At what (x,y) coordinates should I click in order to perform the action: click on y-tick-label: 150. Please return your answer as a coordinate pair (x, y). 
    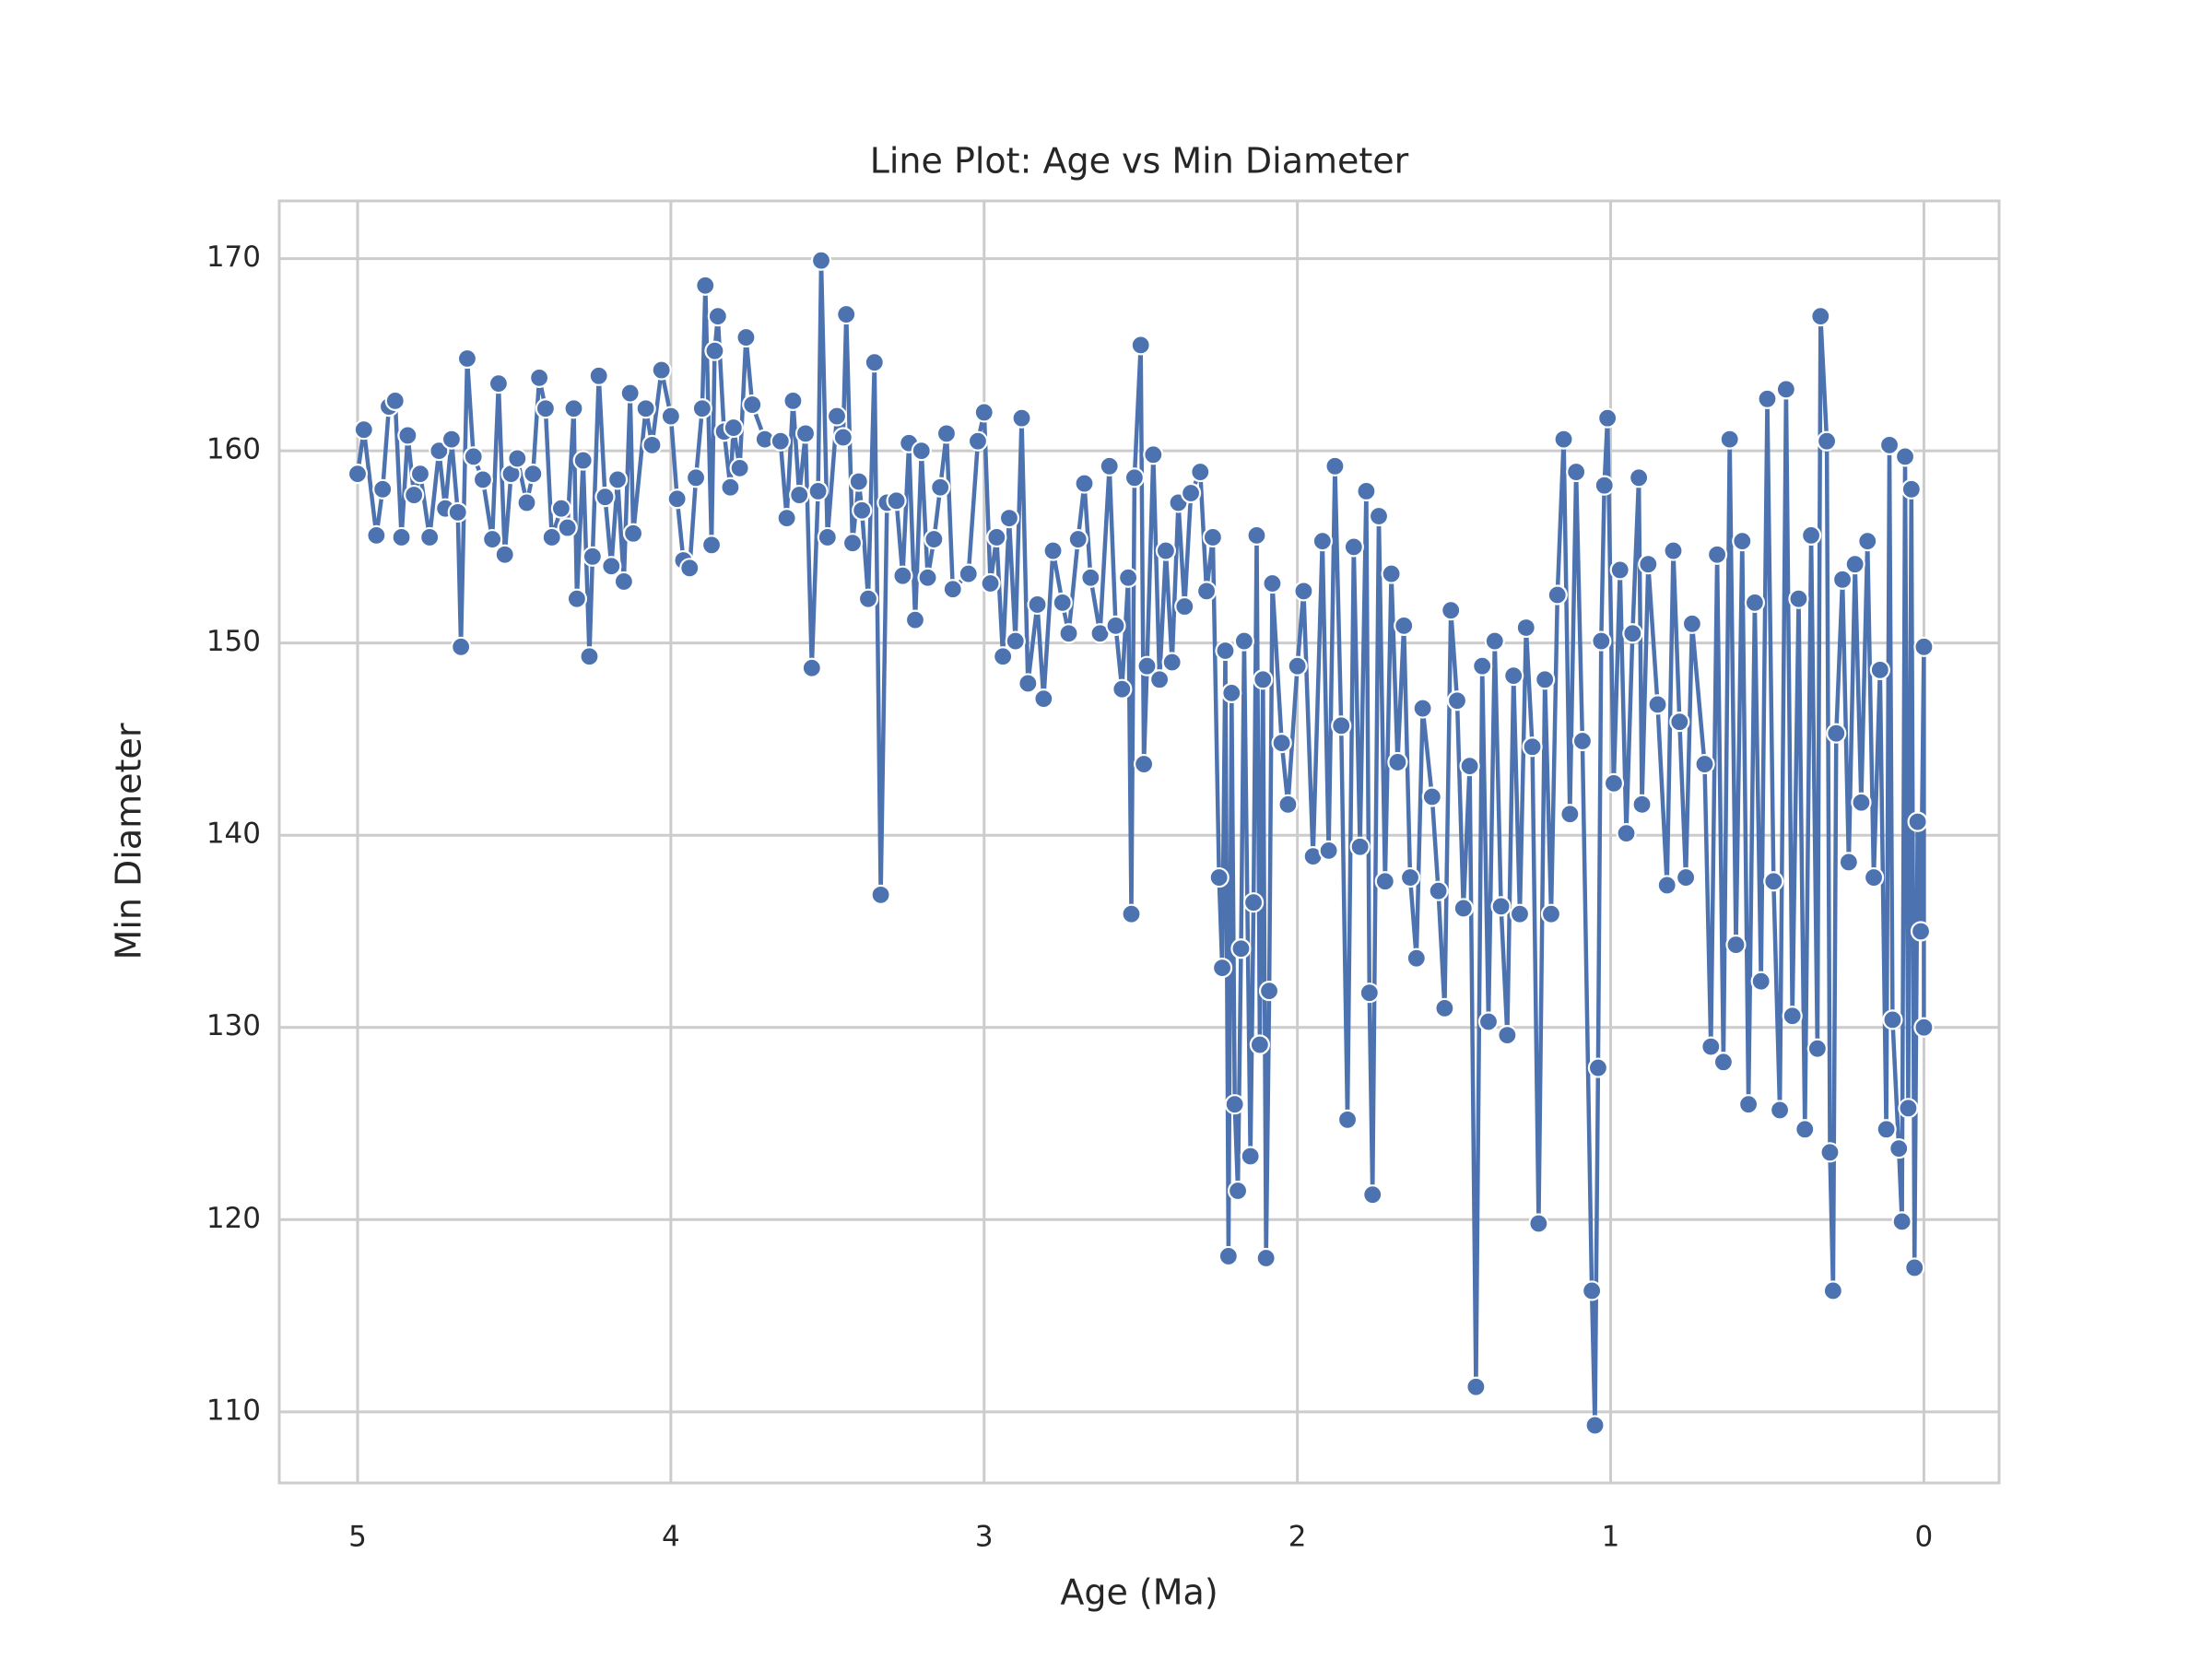
    Looking at the image, I should click on (233, 641).